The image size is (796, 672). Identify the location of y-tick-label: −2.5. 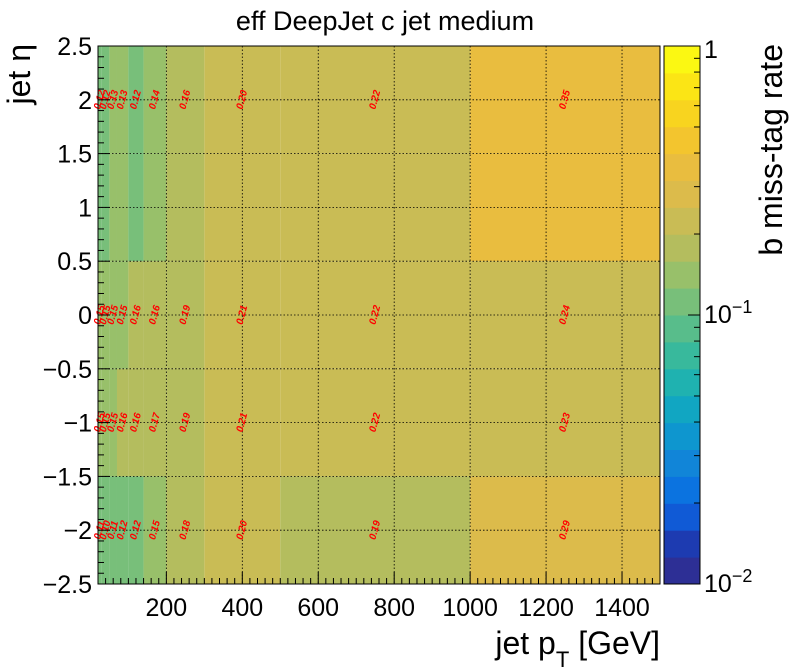
(67, 585).